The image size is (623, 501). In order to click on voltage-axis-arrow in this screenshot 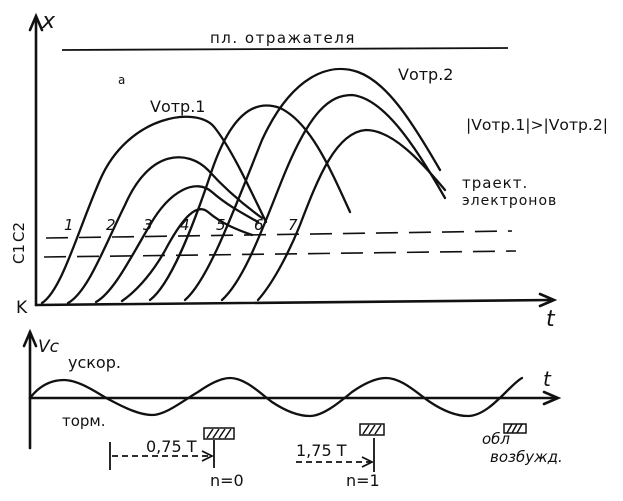, I will do `click(30, 338)`.